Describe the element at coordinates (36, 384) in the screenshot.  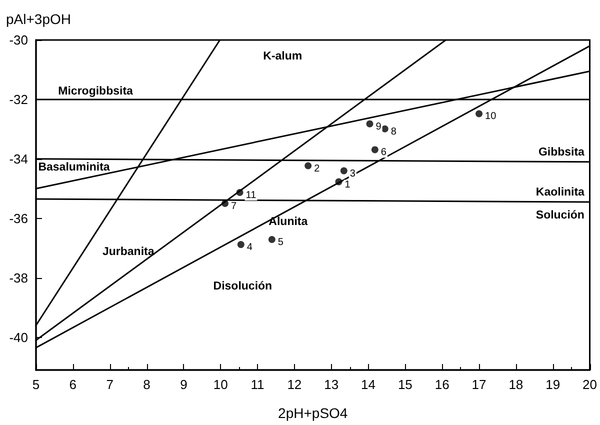
I see `x-tick-label: 5` at that location.